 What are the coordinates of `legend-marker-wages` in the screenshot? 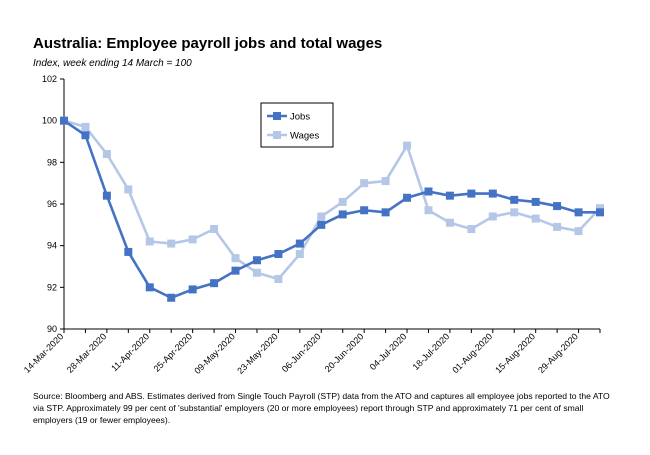 It's located at (277, 135).